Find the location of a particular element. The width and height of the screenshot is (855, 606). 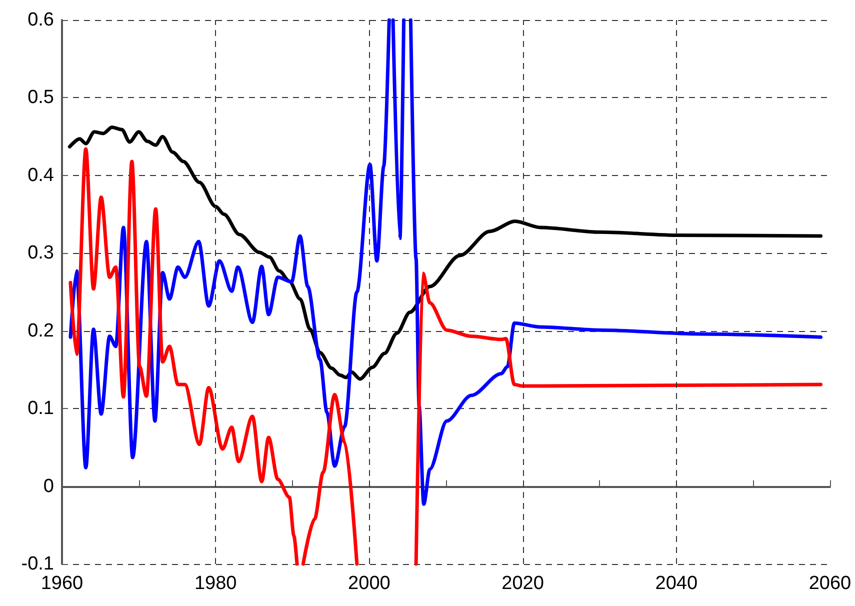

x-tick-label: 2020 is located at coordinates (523, 583).